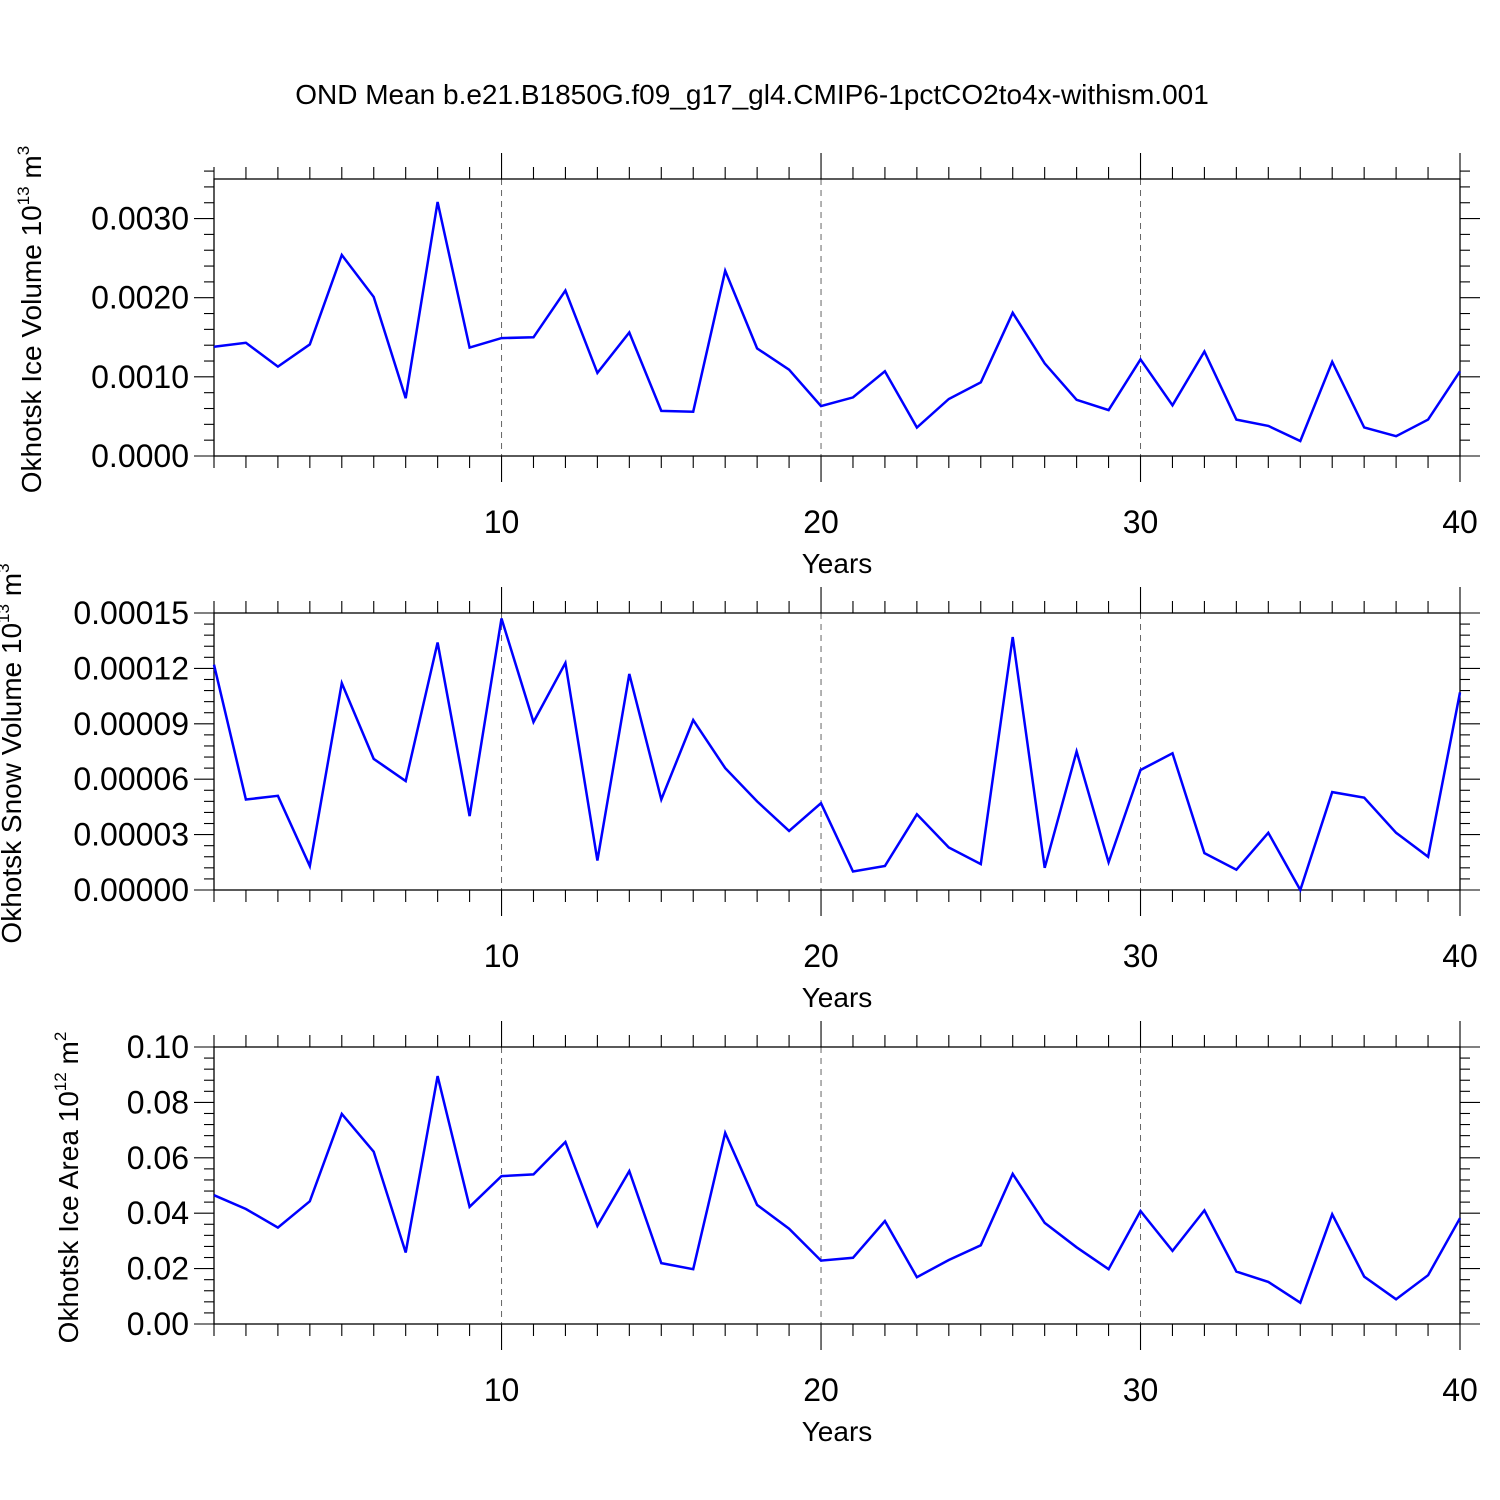 The image size is (1500, 1500). Describe the element at coordinates (140, 456) in the screenshot. I see `y-tick-label: 0.0000` at that location.